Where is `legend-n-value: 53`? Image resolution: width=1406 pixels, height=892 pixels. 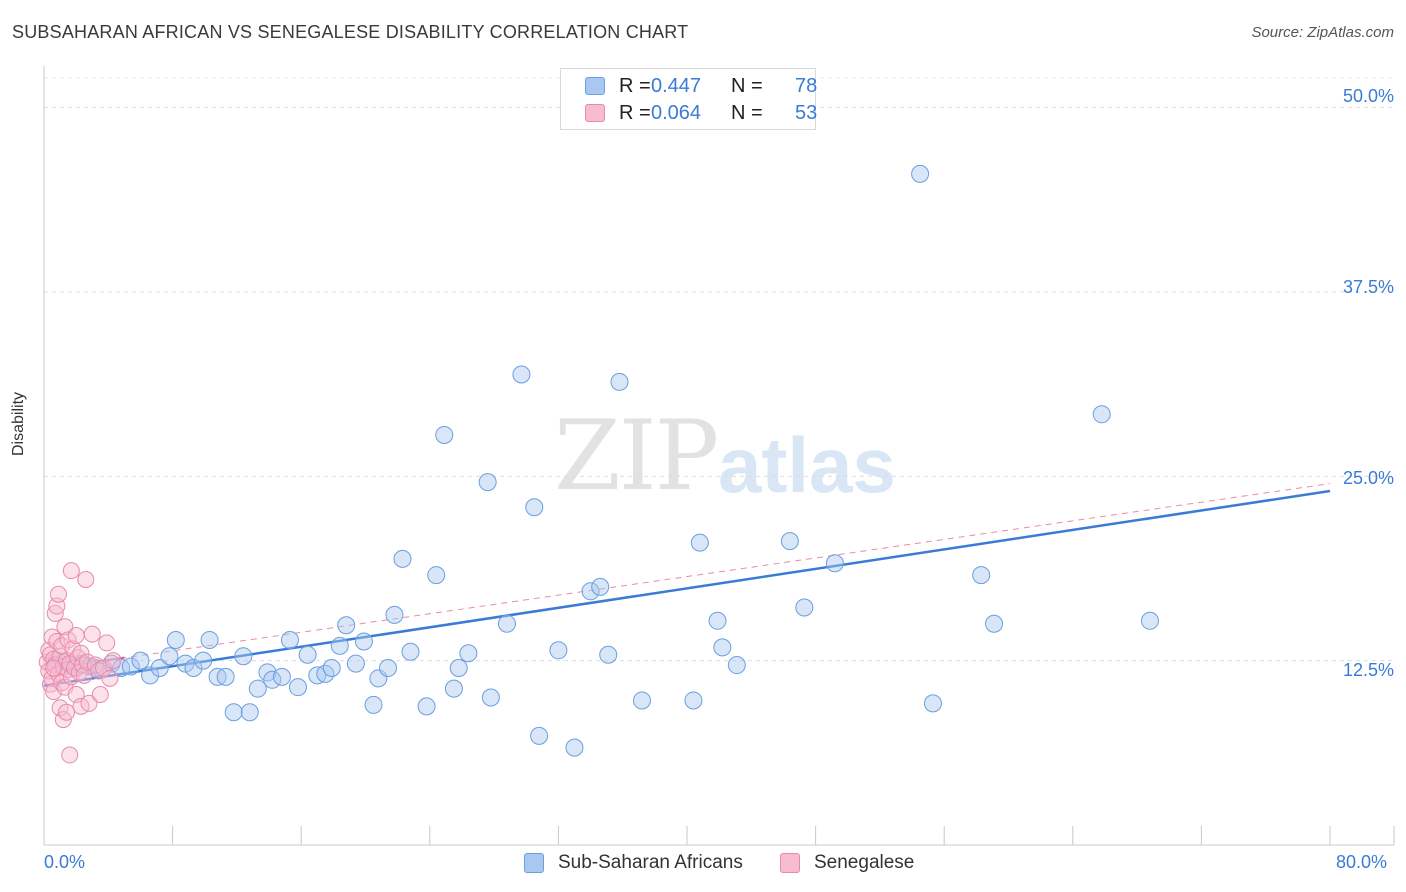
legend-n-value: 53 is located at coordinates (806, 113).